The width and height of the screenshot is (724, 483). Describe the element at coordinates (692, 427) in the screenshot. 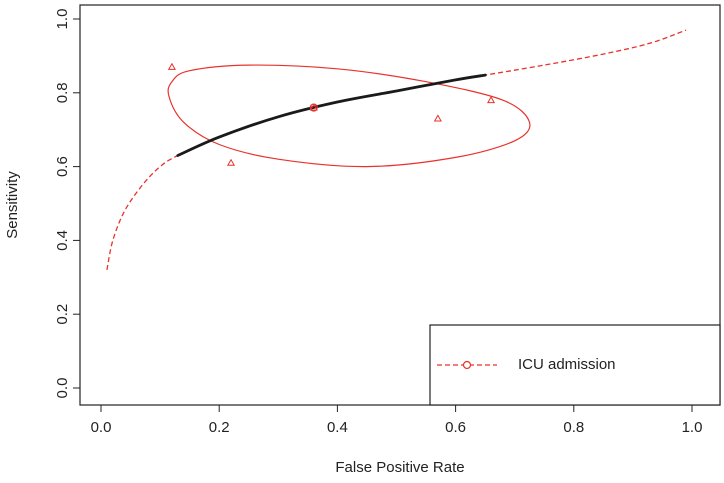

I see `x-tick-label: 1.0` at that location.